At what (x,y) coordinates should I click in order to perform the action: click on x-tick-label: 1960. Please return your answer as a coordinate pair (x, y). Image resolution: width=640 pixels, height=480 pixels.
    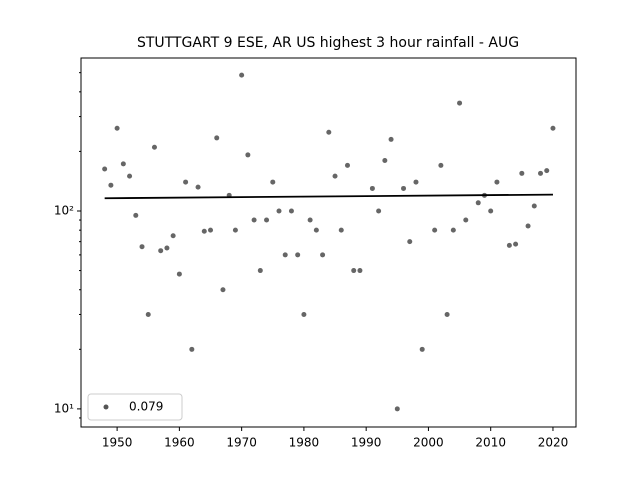
    Looking at the image, I should click on (179, 443).